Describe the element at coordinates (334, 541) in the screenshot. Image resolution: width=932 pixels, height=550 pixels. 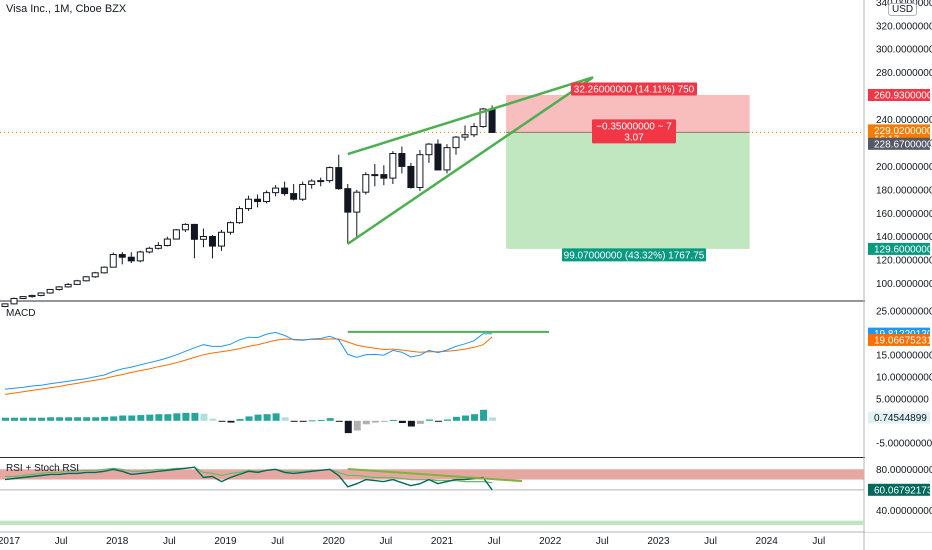
I see `time-tick-label: 2020` at that location.